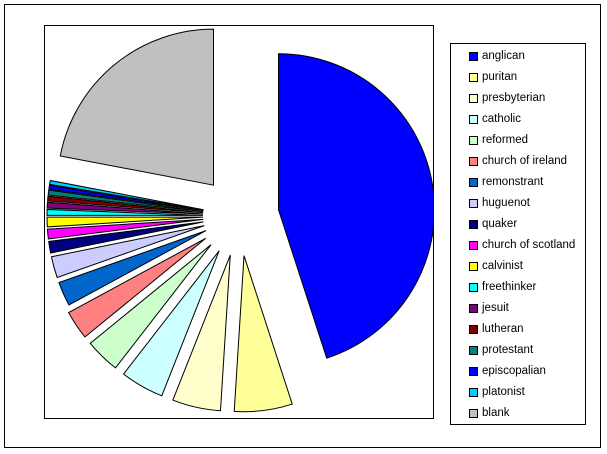 This screenshot has height=454, width=607. What do you see at coordinates (518, 309) in the screenshot?
I see `legend-item-jesuit: jesuit` at bounding box center [518, 309].